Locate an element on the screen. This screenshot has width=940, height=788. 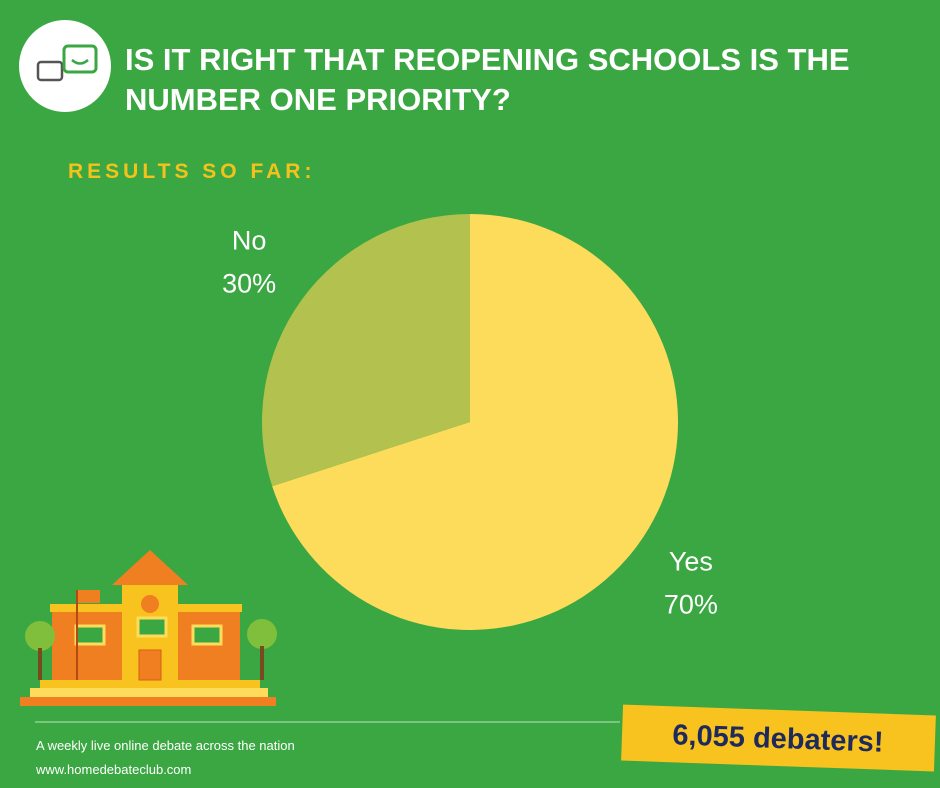
slice-label: Yes is located at coordinates (691, 561).